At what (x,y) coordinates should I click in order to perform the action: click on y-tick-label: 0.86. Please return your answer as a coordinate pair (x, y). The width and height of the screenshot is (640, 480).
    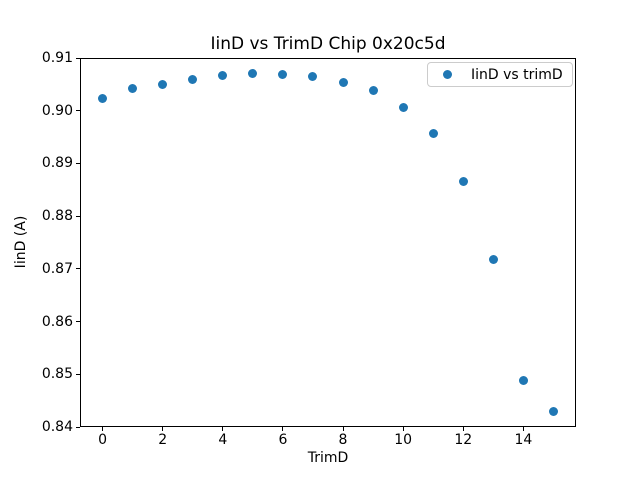
    Looking at the image, I should click on (57, 321).